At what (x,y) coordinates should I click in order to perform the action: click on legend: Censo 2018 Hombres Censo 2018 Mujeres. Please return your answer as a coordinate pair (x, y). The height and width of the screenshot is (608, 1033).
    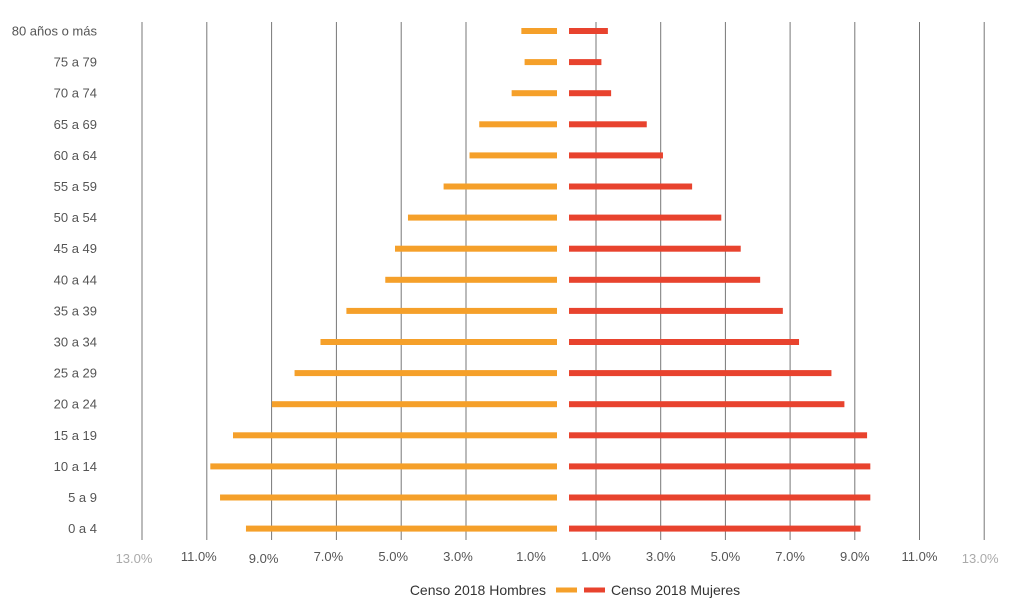
    Looking at the image, I should click on (575, 590).